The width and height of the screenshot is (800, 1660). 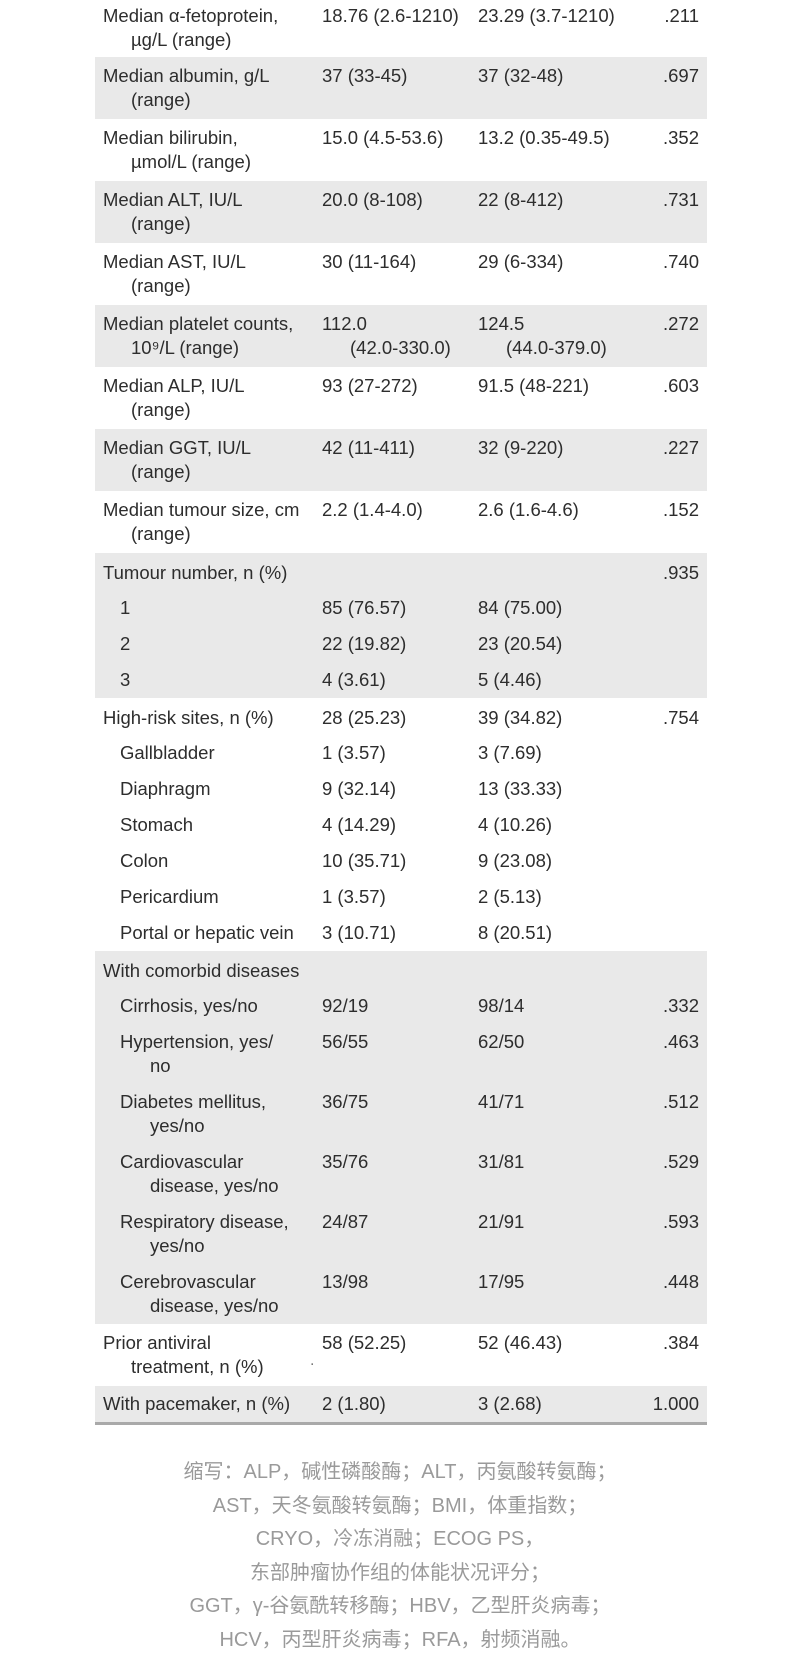 I want to click on group2-value: 3 (7.69), so click(x=510, y=752).